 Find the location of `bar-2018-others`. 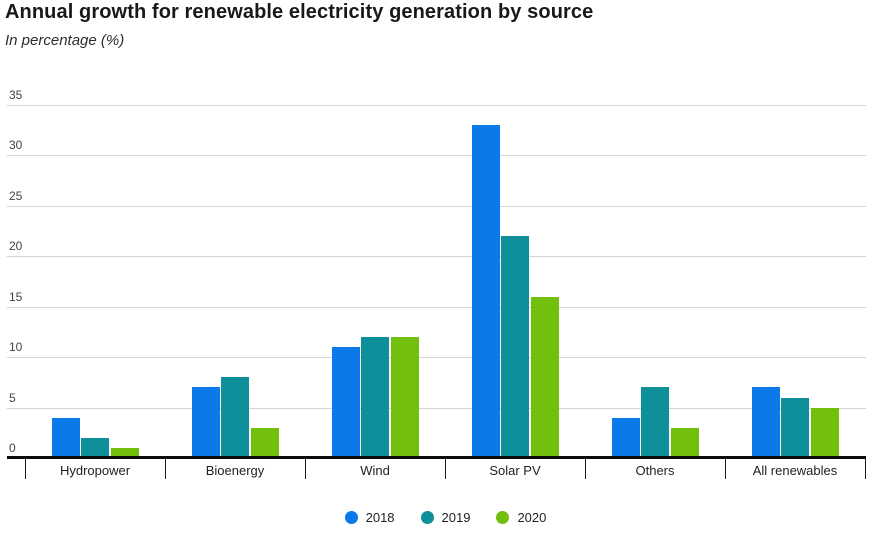

bar-2018-others is located at coordinates (625, 437).